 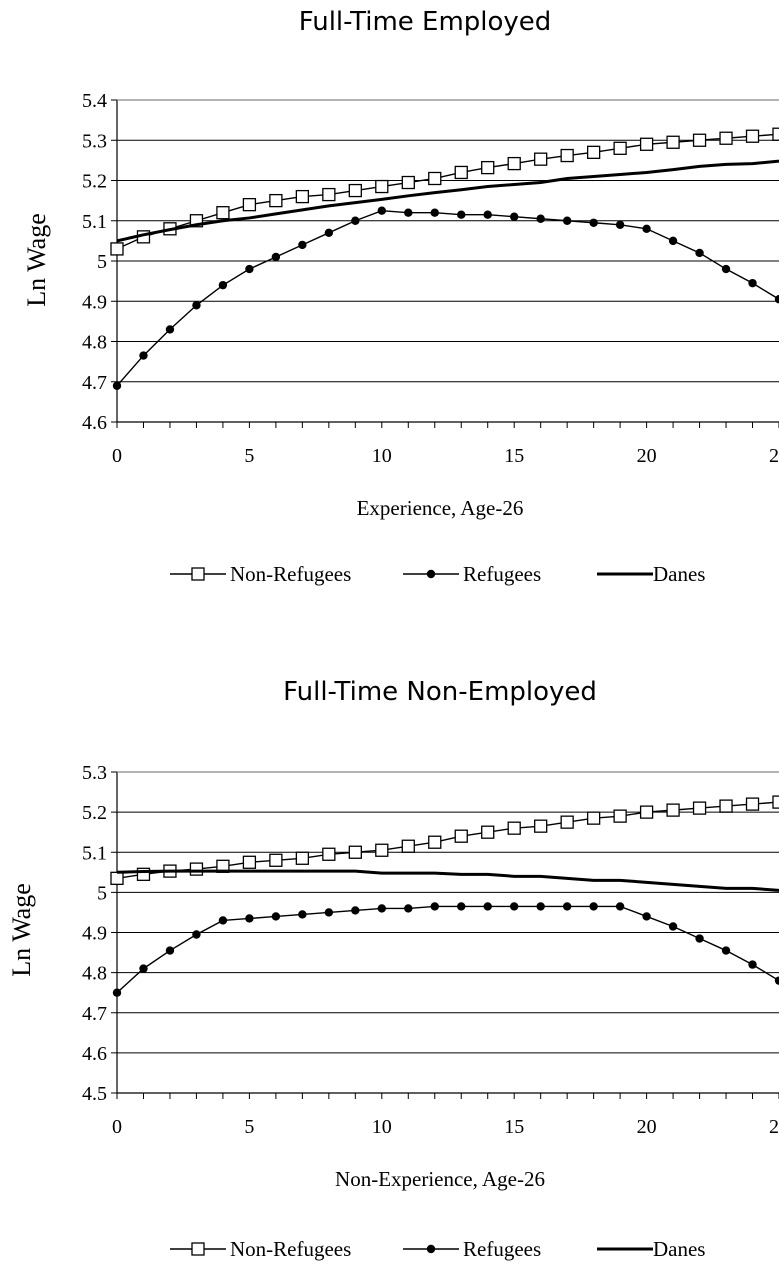 What do you see at coordinates (502, 574) in the screenshot?
I see `legend-label-refugees: Refugees` at bounding box center [502, 574].